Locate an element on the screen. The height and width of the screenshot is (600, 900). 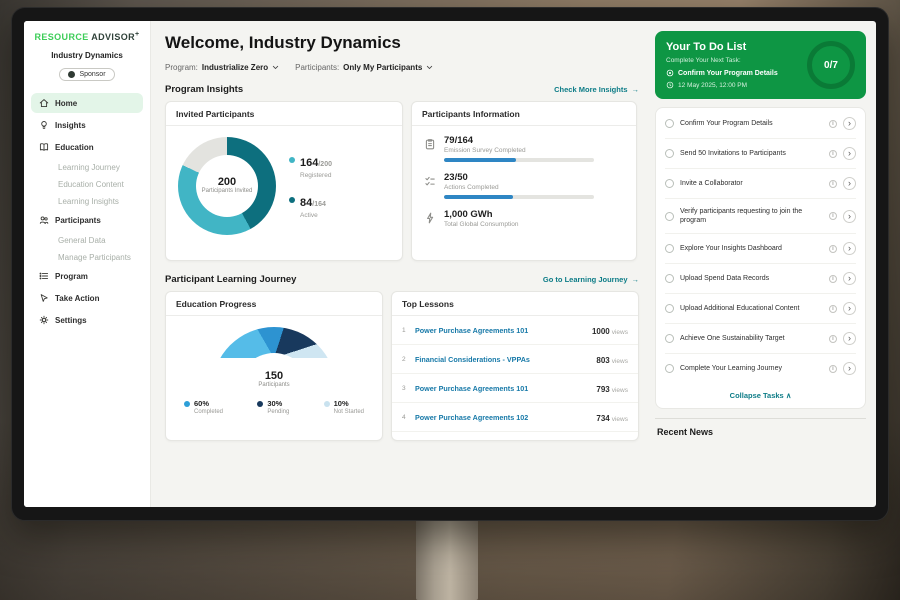
sidebar-item-manage-participants: Manage Participants is located at coordinates (94, 257).